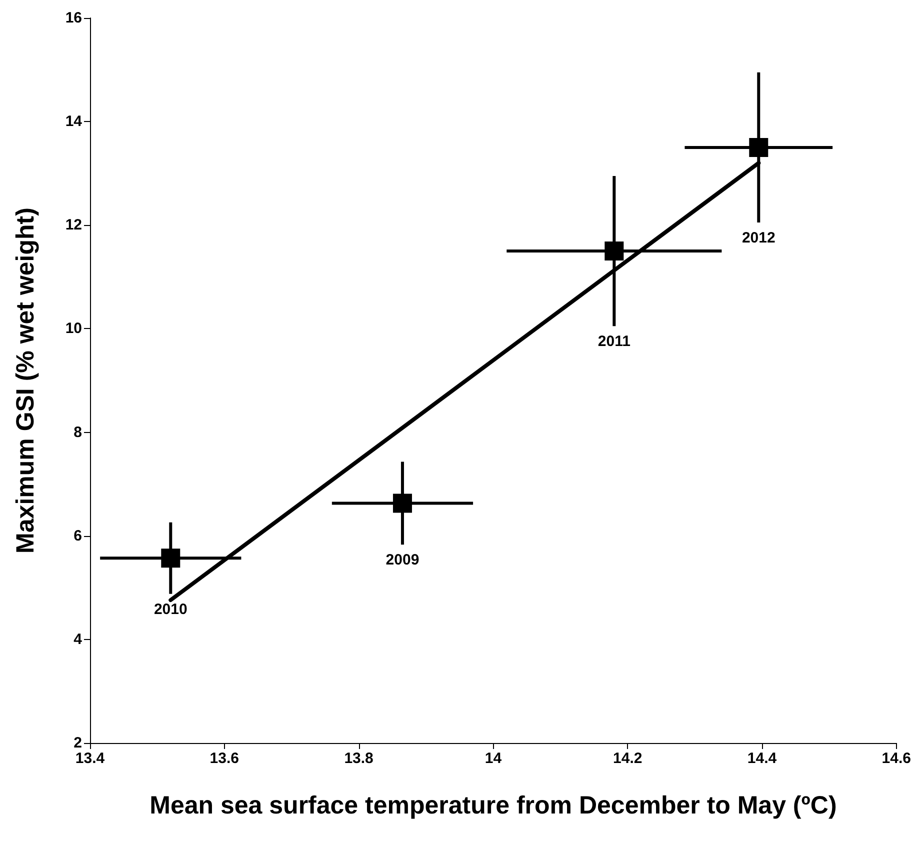 This screenshot has width=914, height=843. Describe the element at coordinates (224, 758) in the screenshot. I see `x-tick-label: 13.6` at that location.